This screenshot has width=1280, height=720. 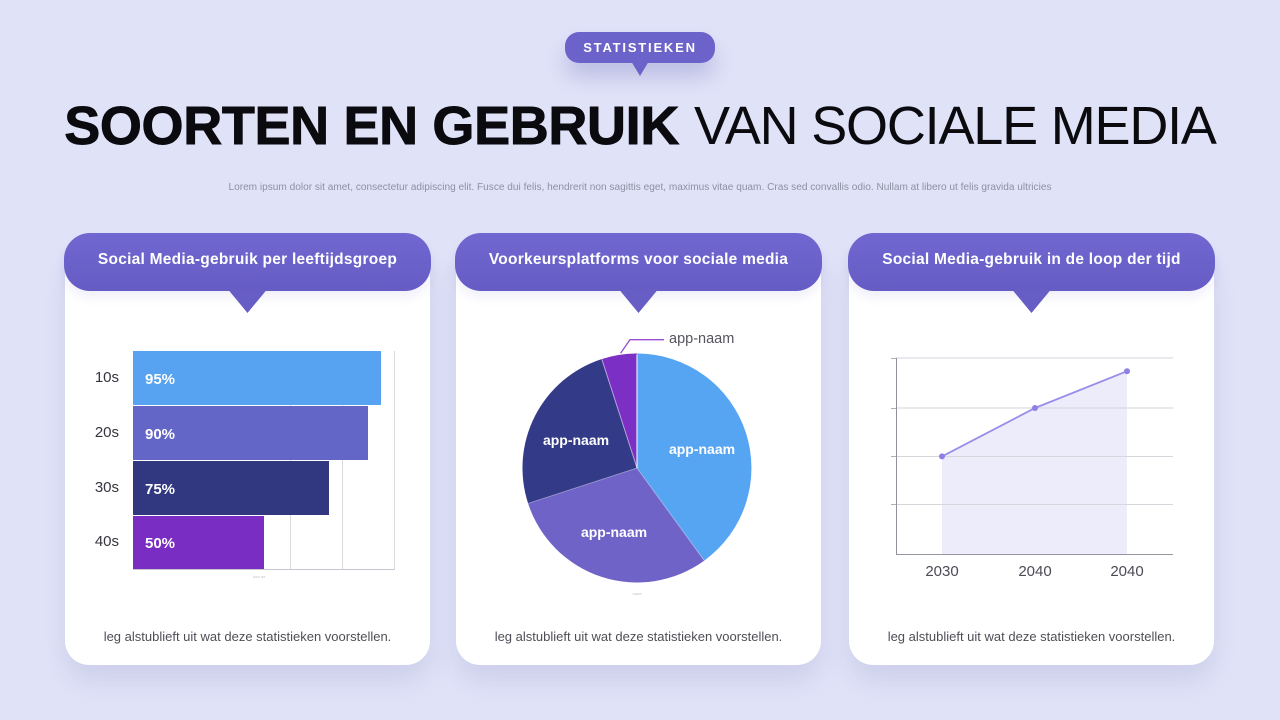 What do you see at coordinates (941, 571) in the screenshot?
I see `svg-text: 2030` at bounding box center [941, 571].